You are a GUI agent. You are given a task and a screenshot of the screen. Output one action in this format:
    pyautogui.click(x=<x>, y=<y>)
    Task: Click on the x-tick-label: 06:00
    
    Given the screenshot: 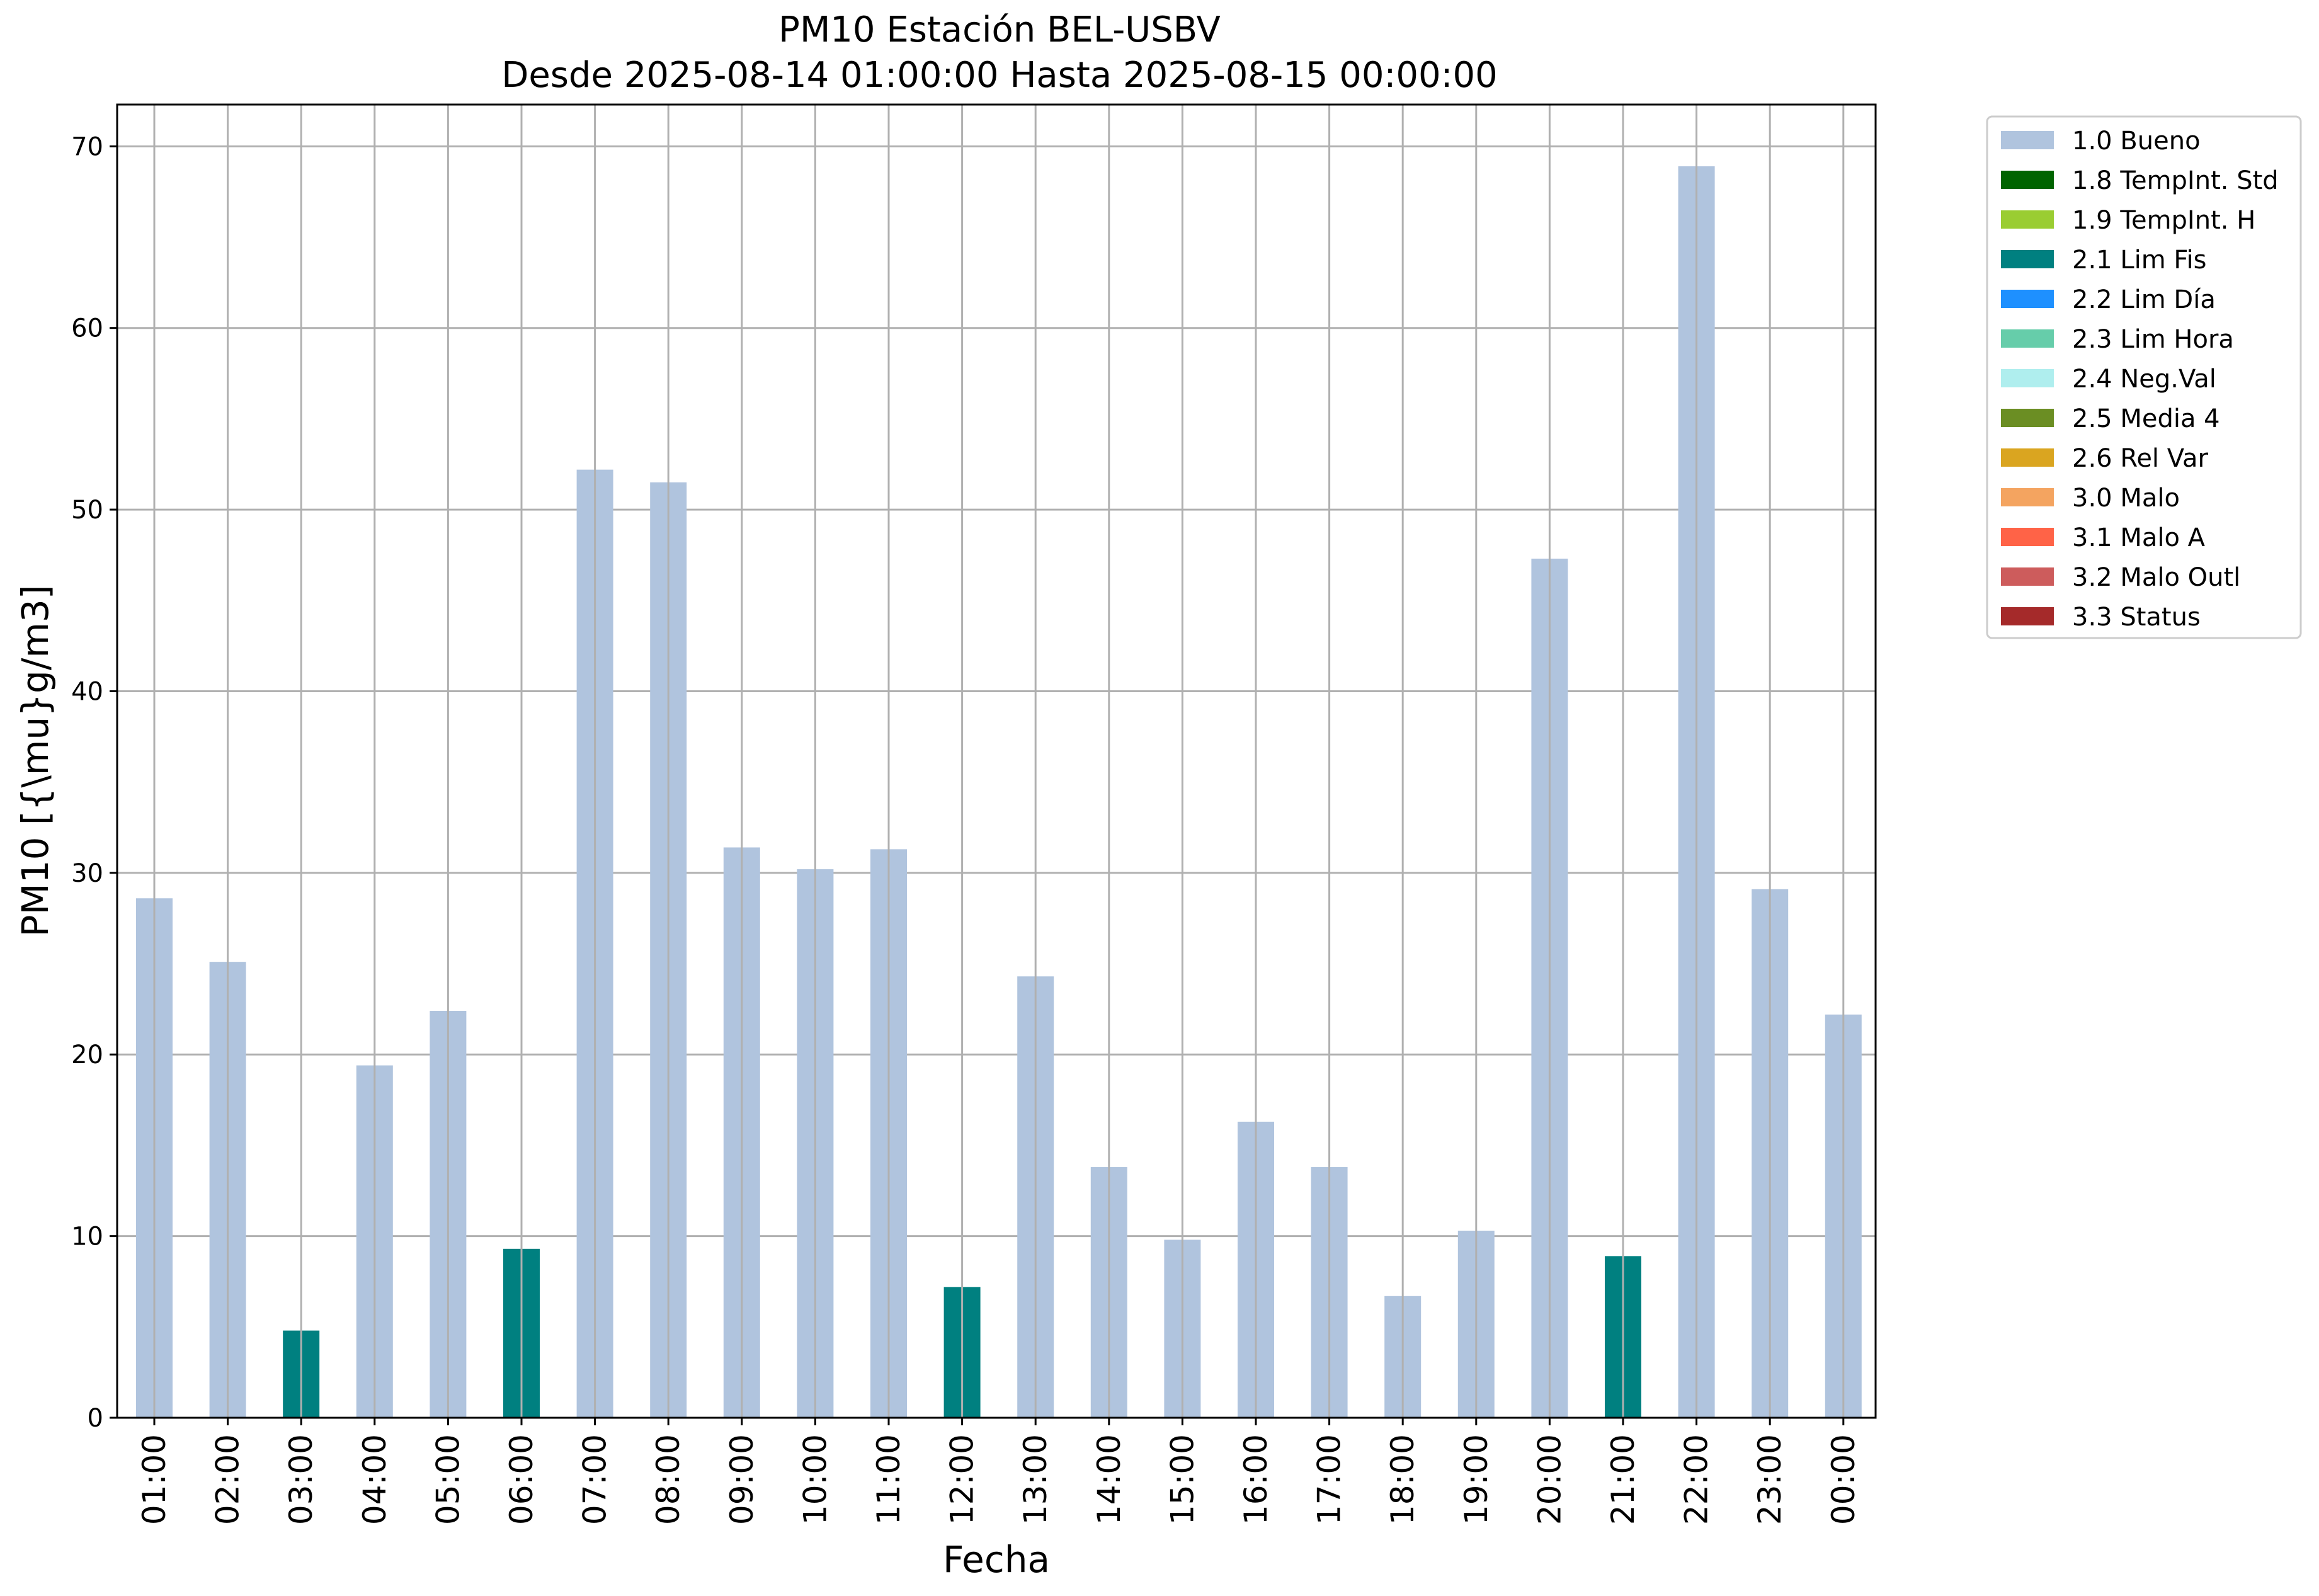 What is the action you would take?
    pyautogui.click(x=521, y=1479)
    